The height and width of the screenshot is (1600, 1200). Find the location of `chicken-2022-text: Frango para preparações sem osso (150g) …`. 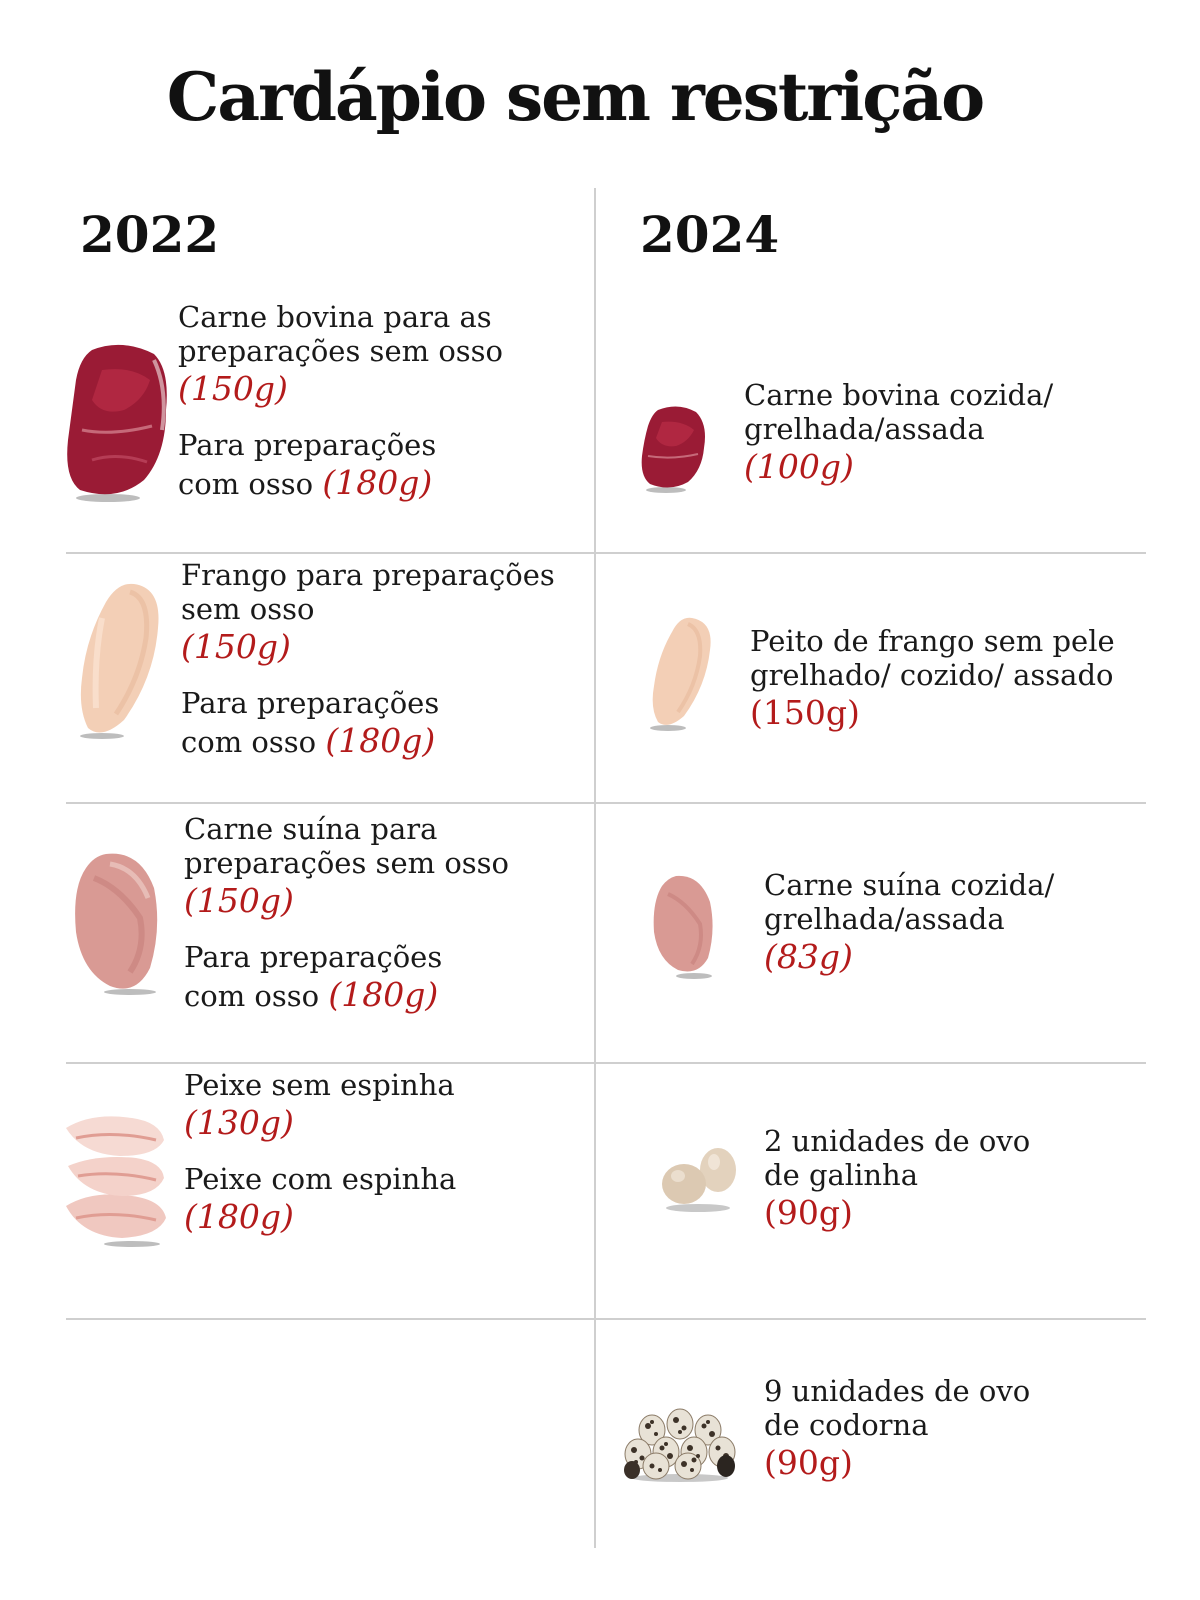

chicken-2022-text: Frango para preparações sem osso (150g) … is located at coordinates (368, 660).